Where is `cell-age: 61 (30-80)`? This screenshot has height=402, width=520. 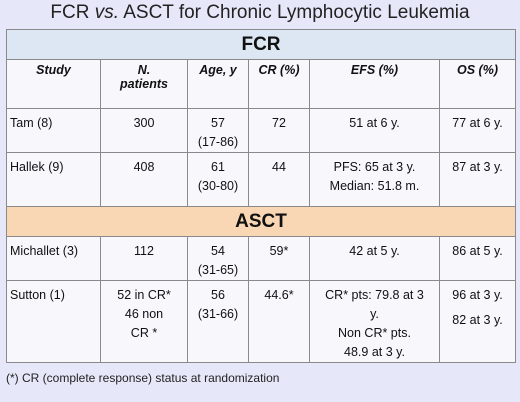
cell-age: 61 (30-80) is located at coordinates (218, 179).